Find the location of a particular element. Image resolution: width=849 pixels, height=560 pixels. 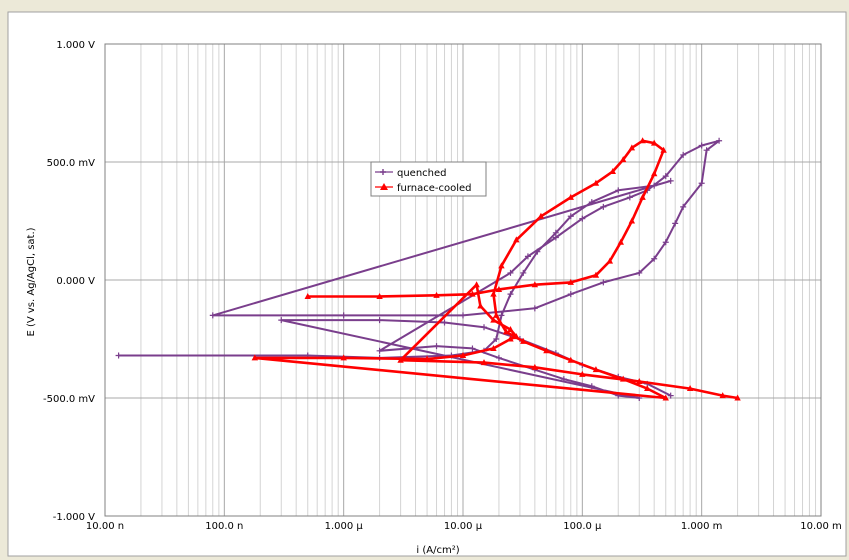

legend: quenched furnace-cooled is located at coordinates (428, 179).